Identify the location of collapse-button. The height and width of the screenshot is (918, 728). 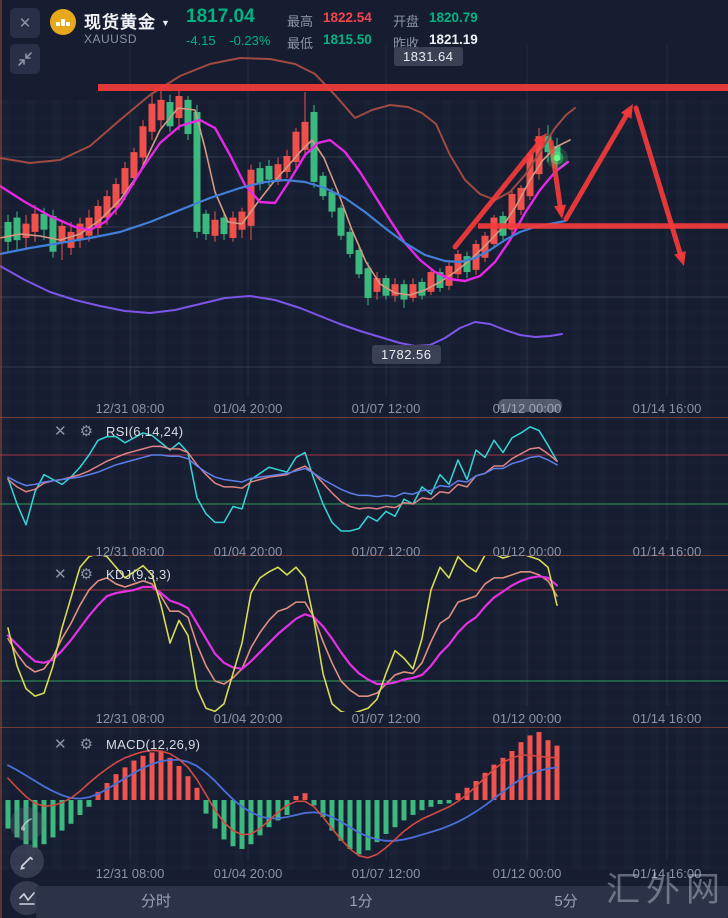
(25, 59).